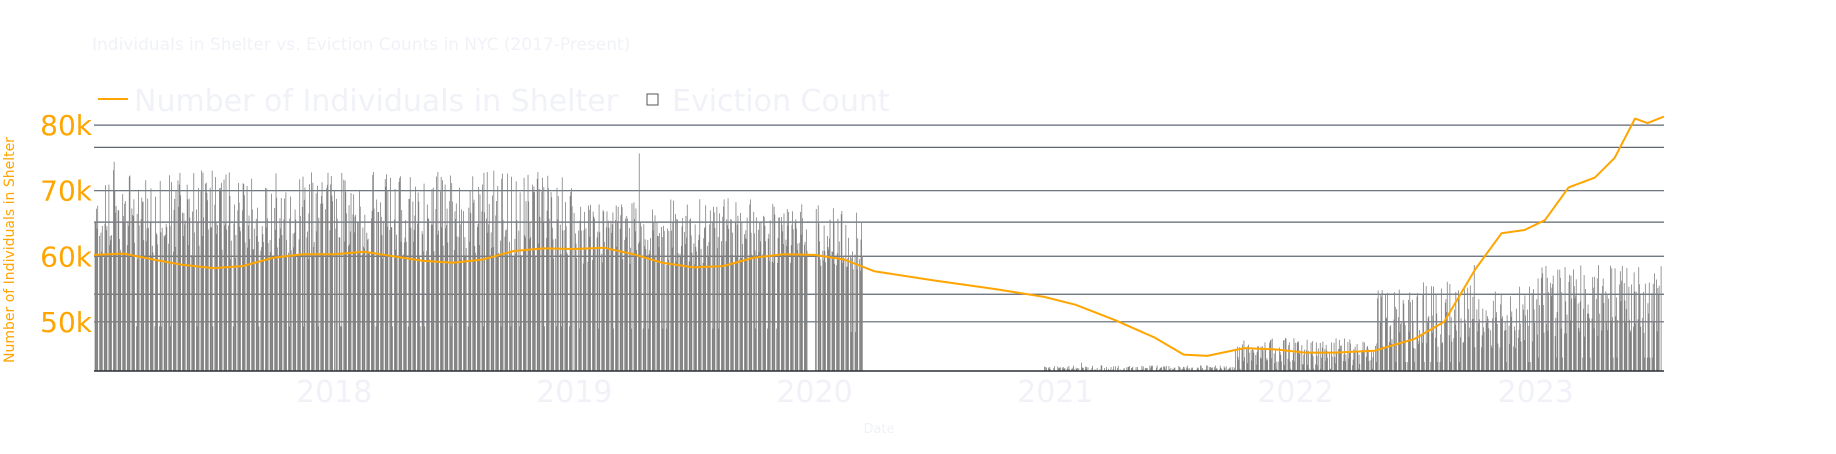 The image size is (1836, 454). Describe the element at coordinates (10, 250) in the screenshot. I see `y-axis-title: Number of Individuals in Shelter` at that location.